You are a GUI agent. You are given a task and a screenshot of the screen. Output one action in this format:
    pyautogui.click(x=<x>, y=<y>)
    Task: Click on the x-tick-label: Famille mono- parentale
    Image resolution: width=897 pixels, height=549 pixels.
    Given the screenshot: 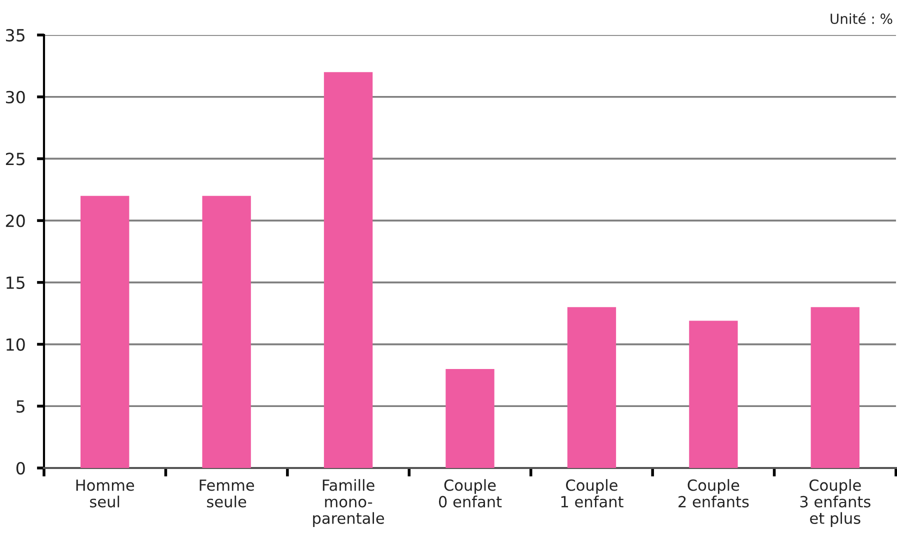 What is the action you would take?
    pyautogui.click(x=348, y=503)
    